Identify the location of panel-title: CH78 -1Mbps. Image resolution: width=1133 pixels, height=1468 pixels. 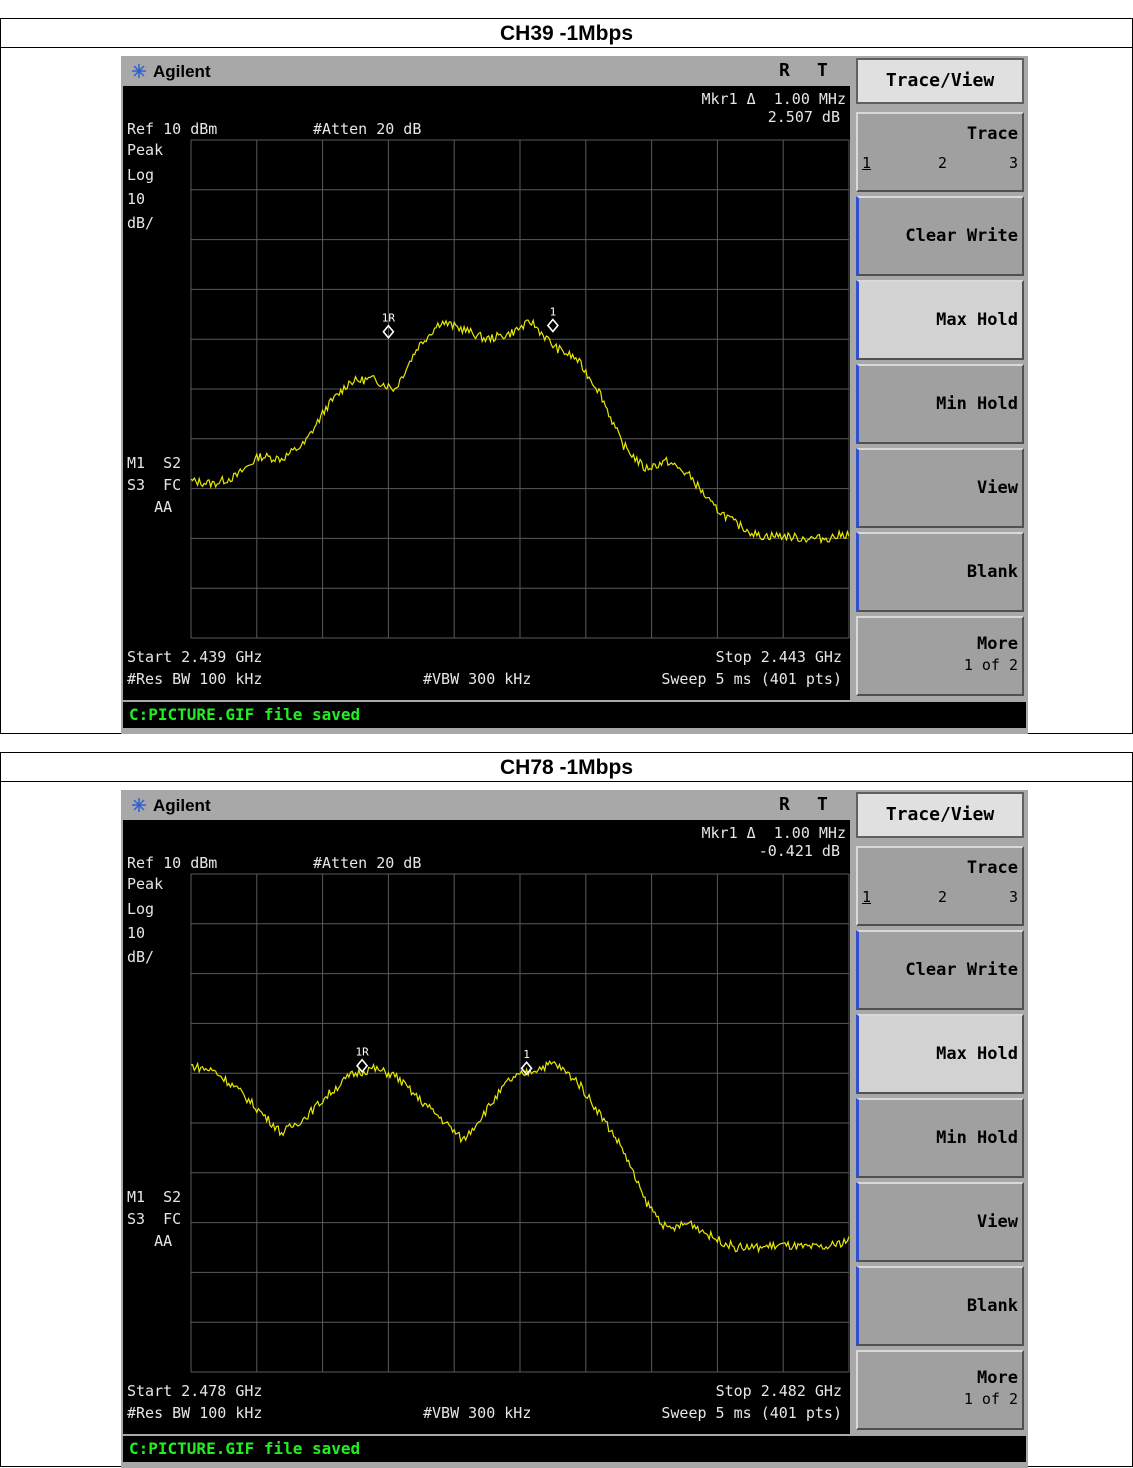
(566, 767).